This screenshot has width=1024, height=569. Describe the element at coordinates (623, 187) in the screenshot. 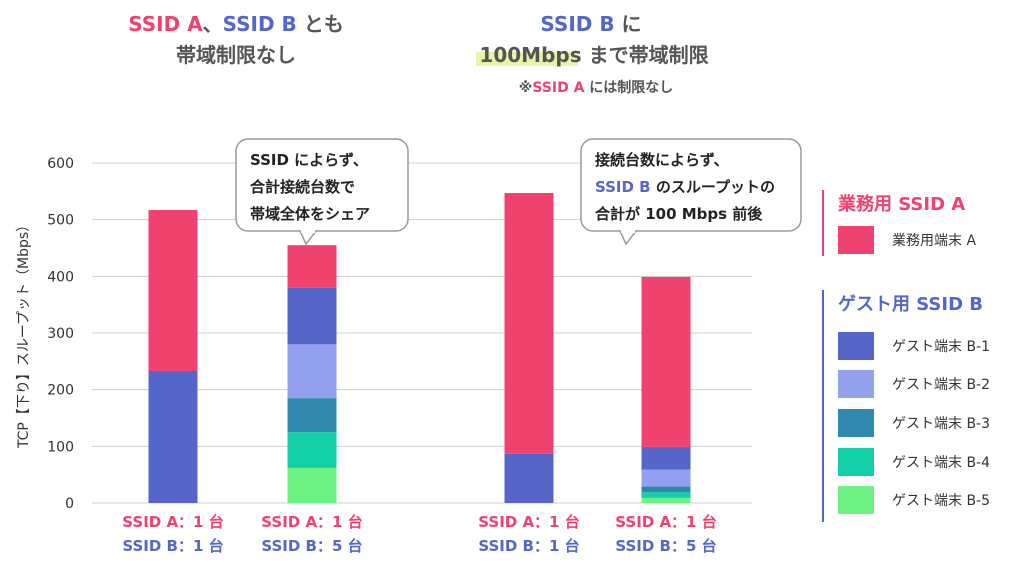

I see `callout-line-seg: SSID B` at that location.